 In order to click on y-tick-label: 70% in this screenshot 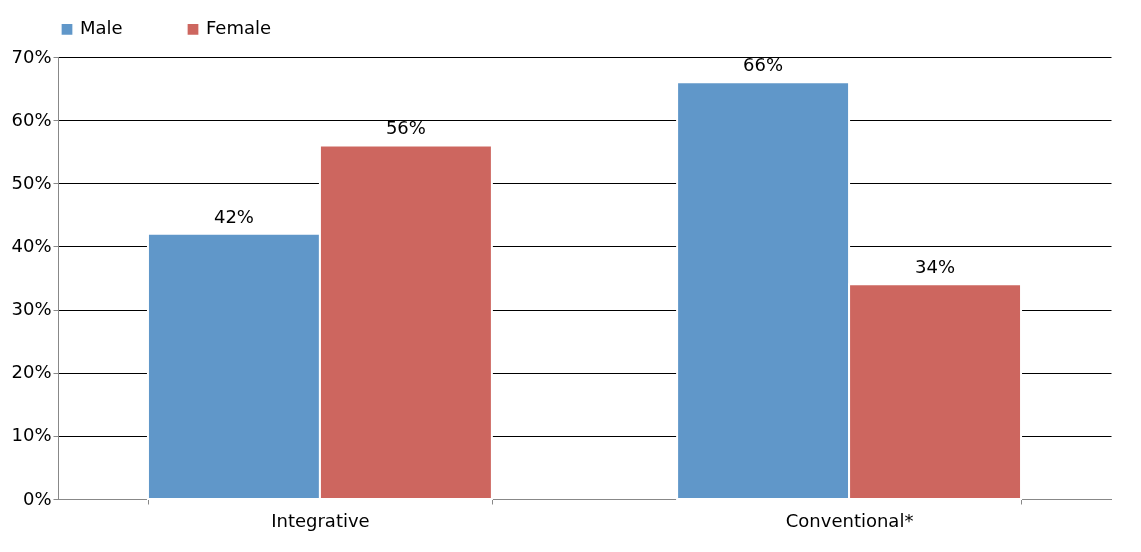, I will do `click(31, 56)`.